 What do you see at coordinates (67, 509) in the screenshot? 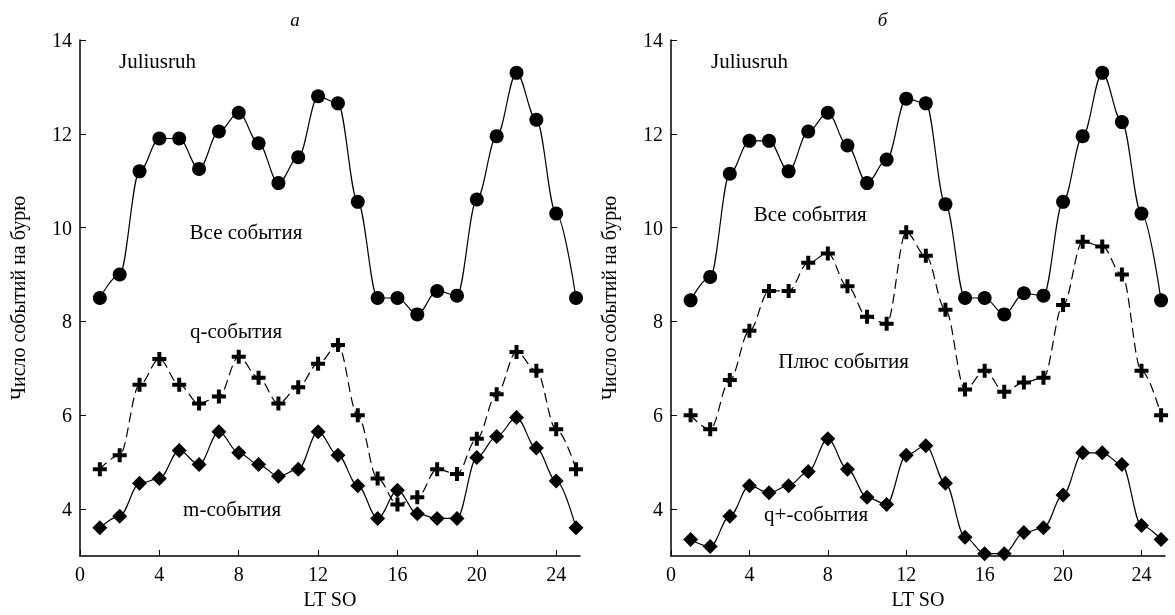
I see `y-tick-label: 4` at bounding box center [67, 509].